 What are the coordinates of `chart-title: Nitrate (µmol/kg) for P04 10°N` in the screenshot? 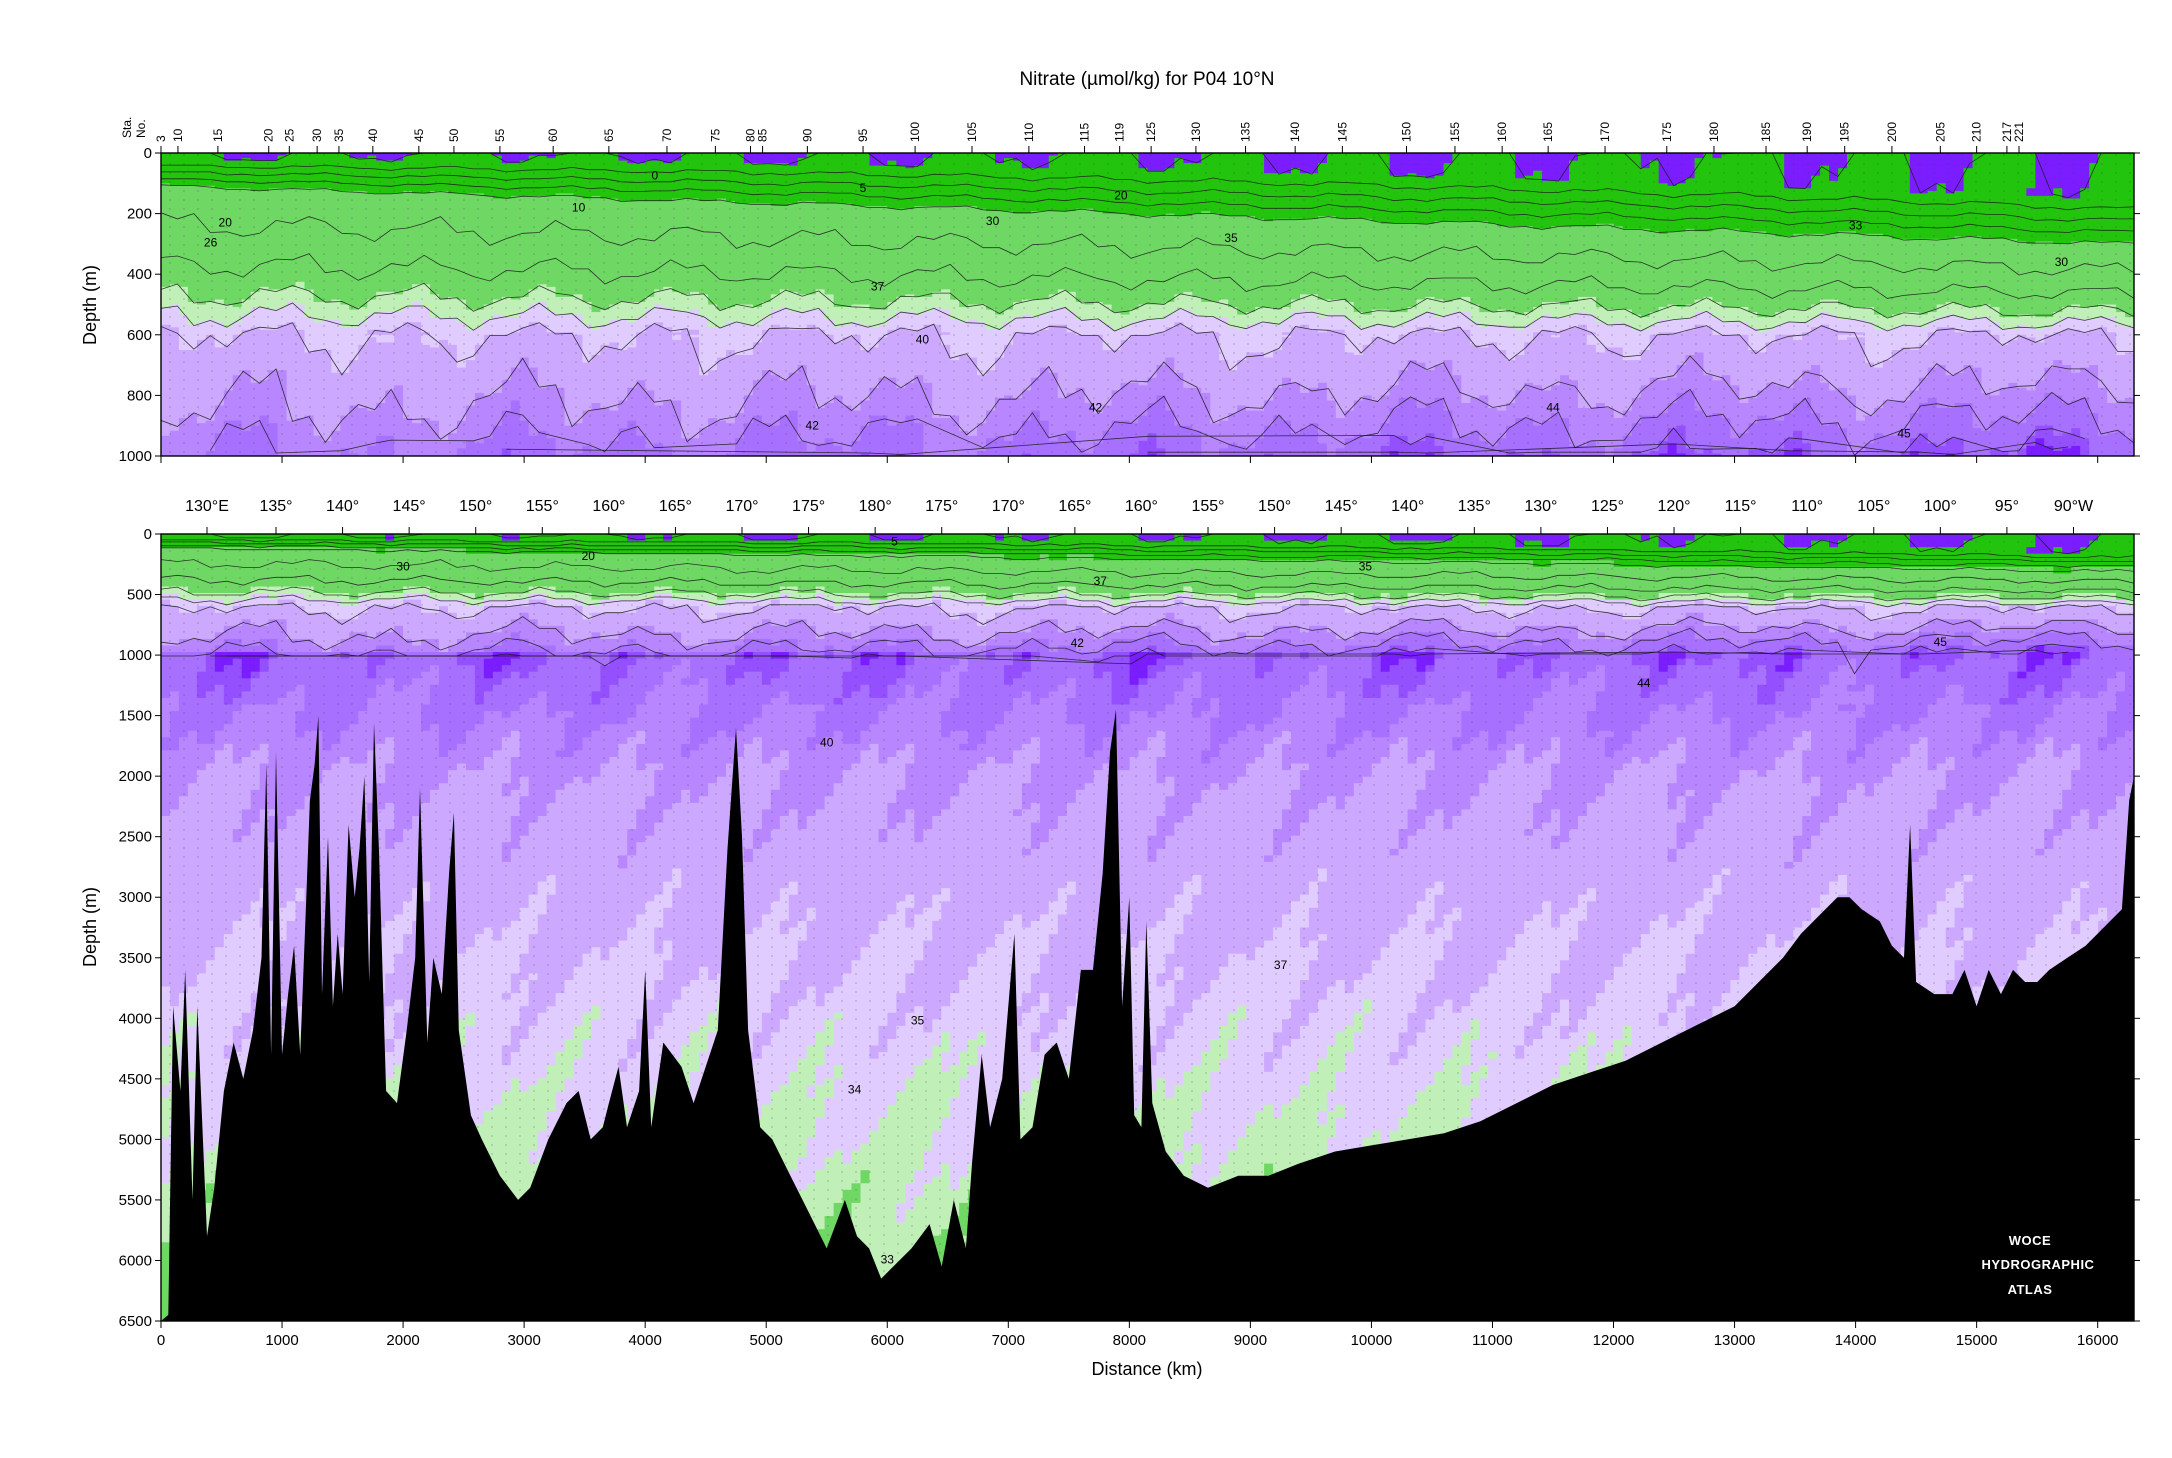 It's located at (1146, 79).